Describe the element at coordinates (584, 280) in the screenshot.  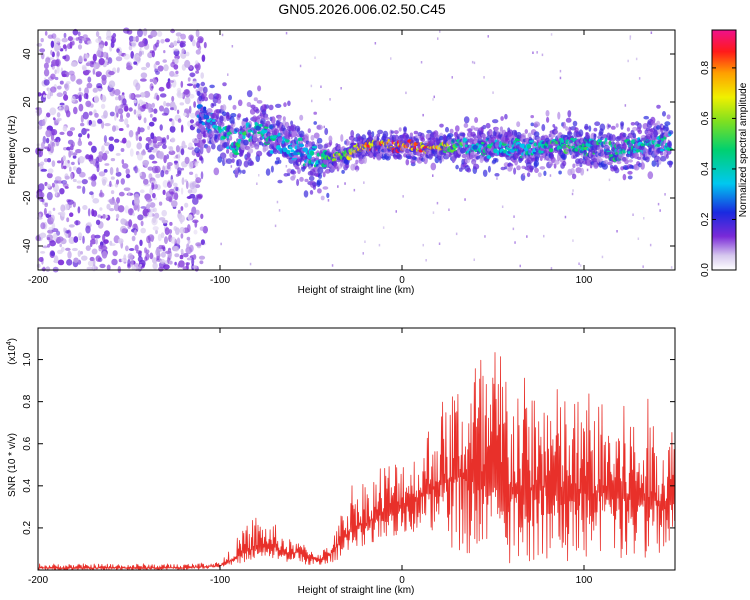
I see `x-tick-label: 100` at that location.